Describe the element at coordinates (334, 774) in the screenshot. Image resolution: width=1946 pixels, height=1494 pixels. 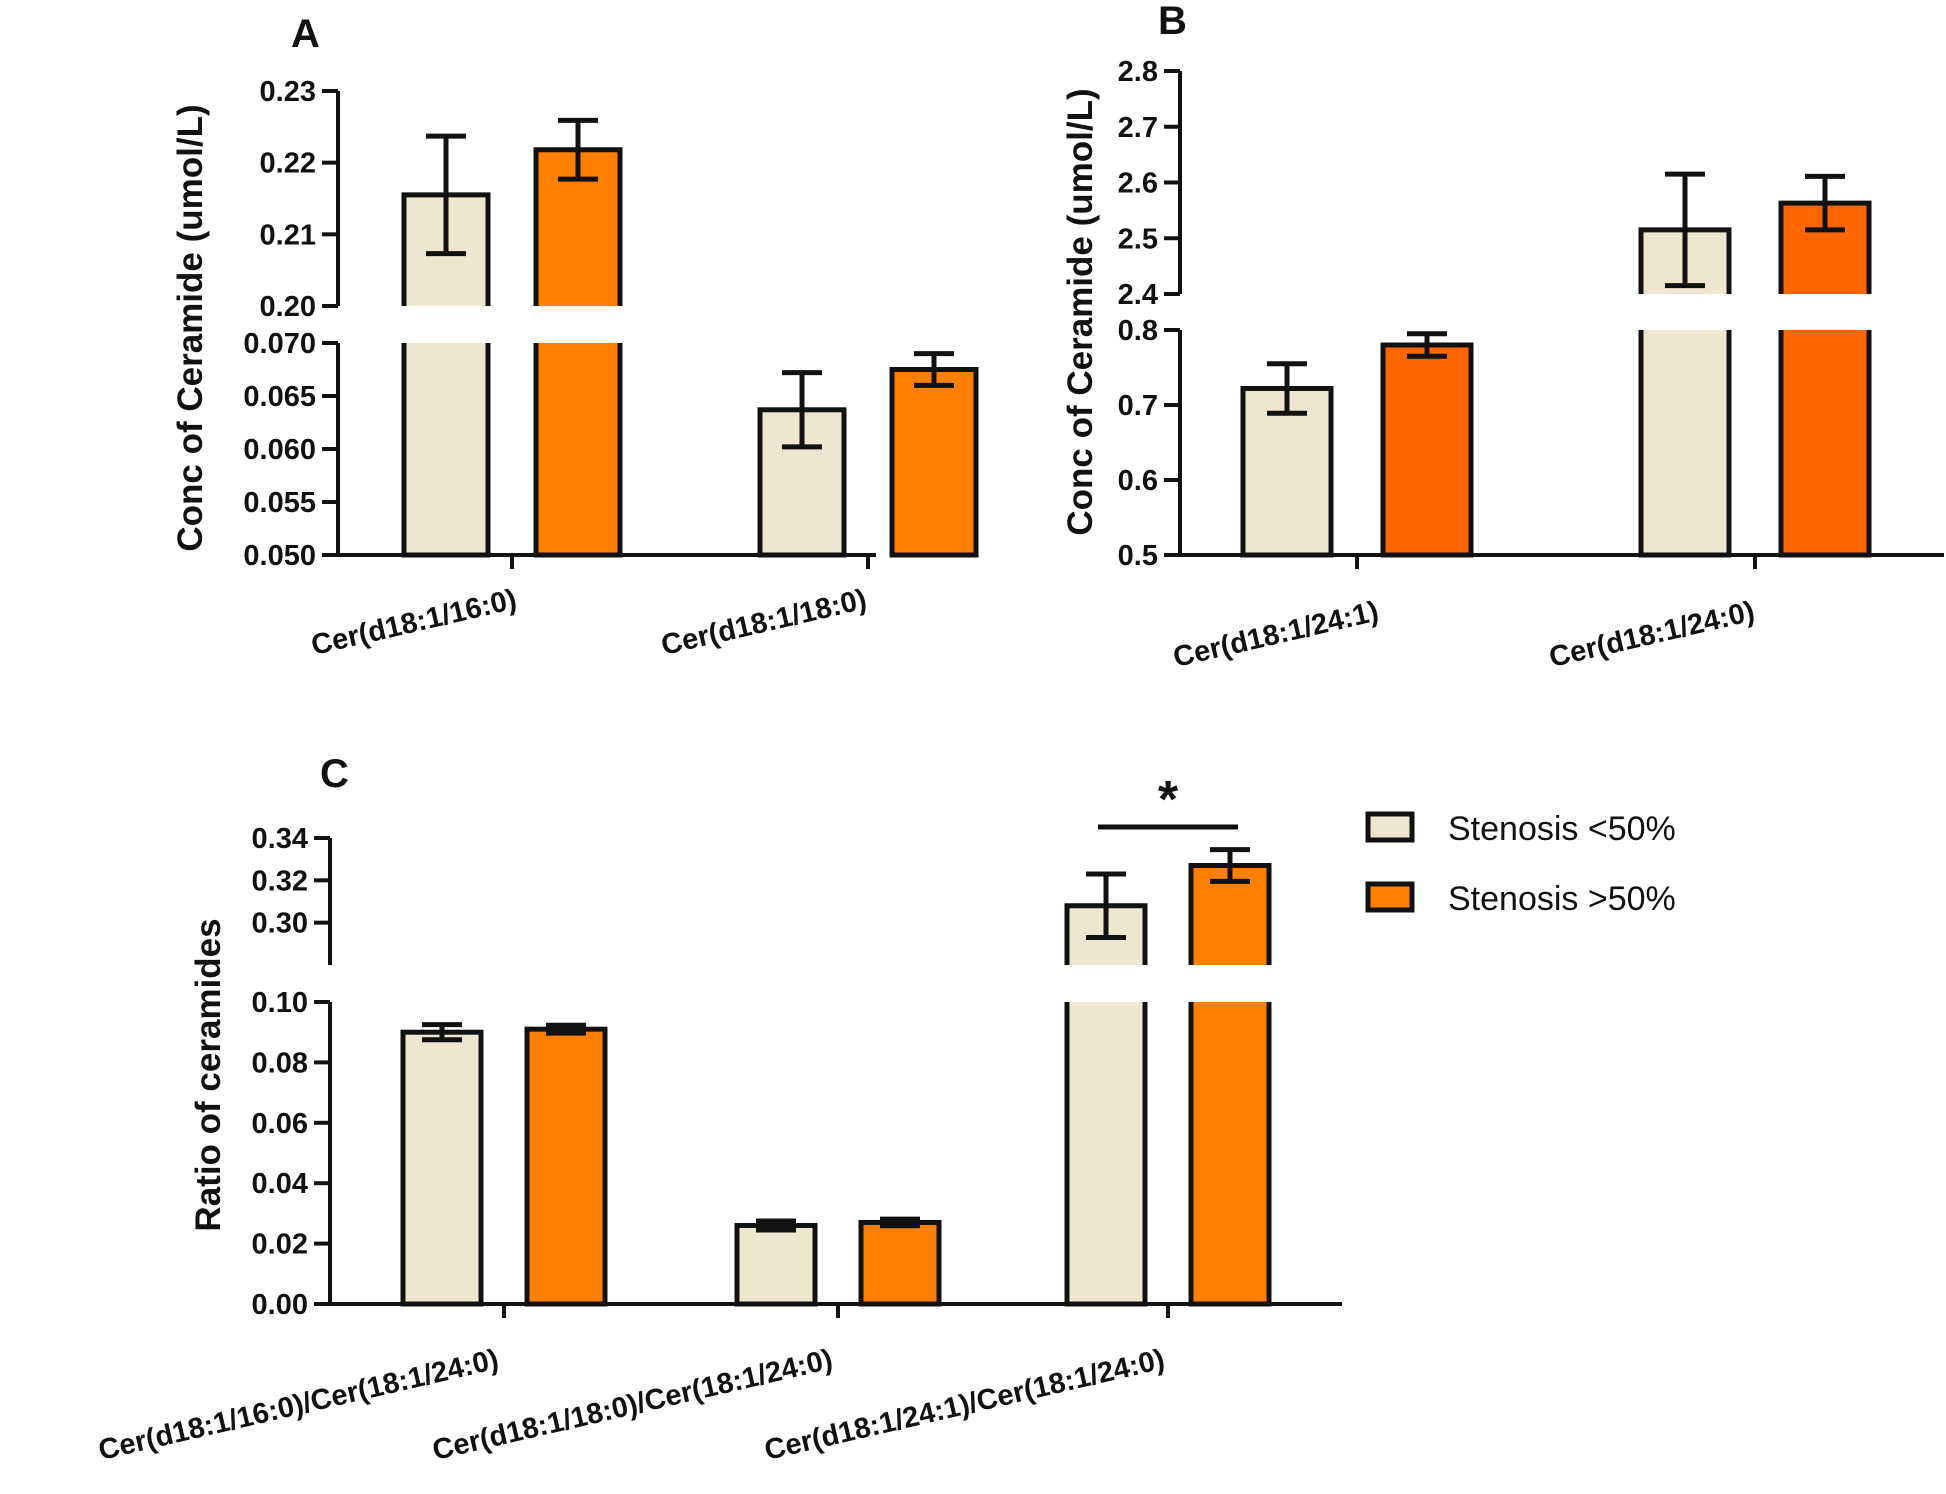
I see `panel-c-label: C` at that location.